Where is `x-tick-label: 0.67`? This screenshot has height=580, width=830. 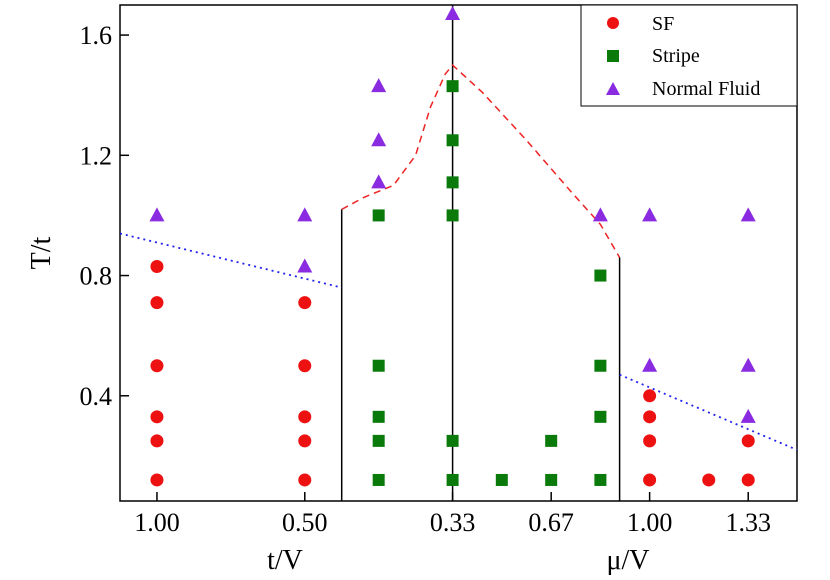 x-tick-label: 0.67 is located at coordinates (551, 522).